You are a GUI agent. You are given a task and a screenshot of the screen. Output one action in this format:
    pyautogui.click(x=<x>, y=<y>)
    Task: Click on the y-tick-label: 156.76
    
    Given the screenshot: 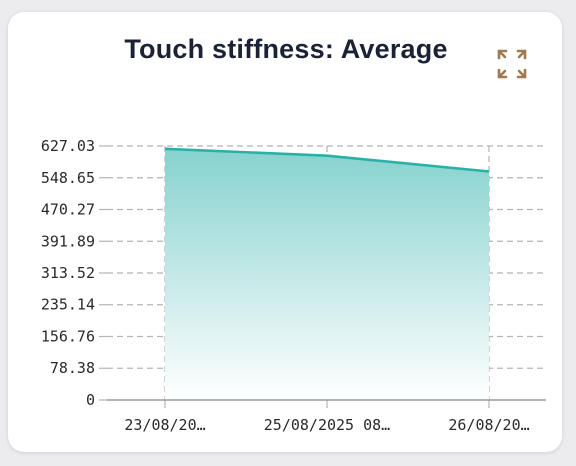 What is the action you would take?
    pyautogui.click(x=68, y=336)
    